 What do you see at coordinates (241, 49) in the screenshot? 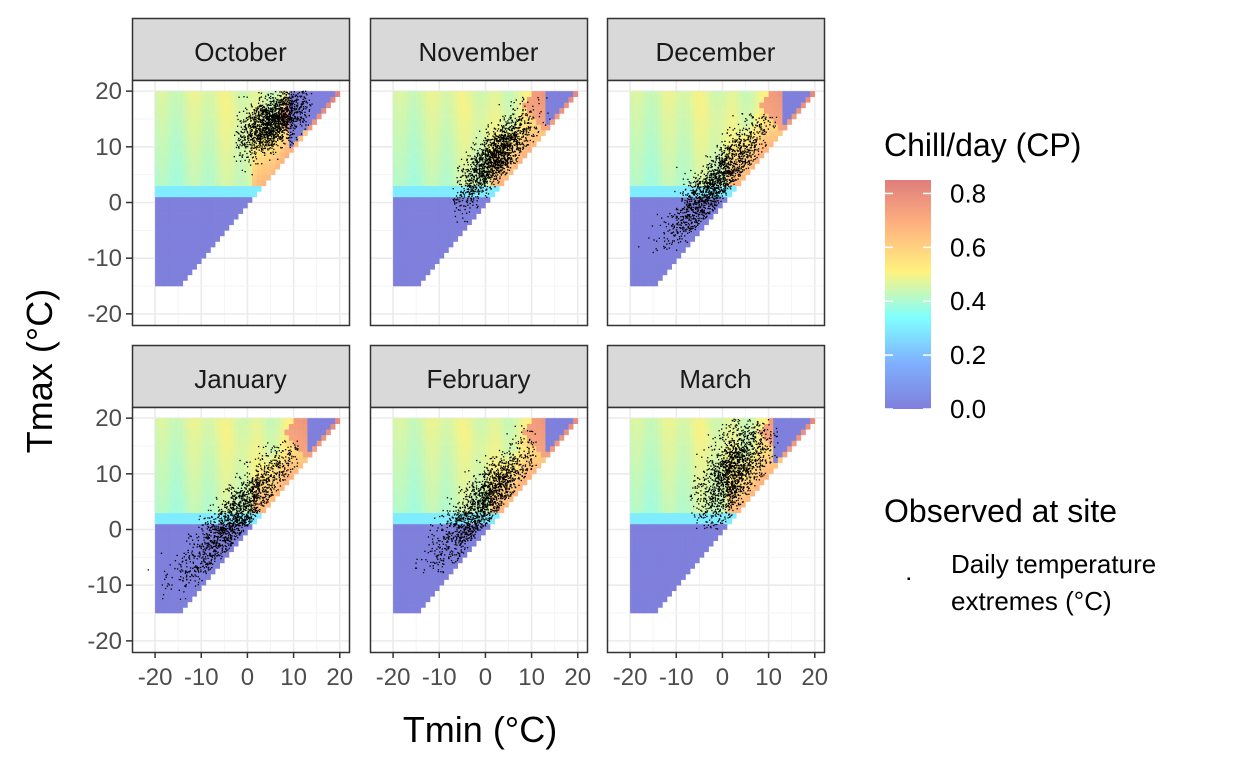
I see `facet-strip` at bounding box center [241, 49].